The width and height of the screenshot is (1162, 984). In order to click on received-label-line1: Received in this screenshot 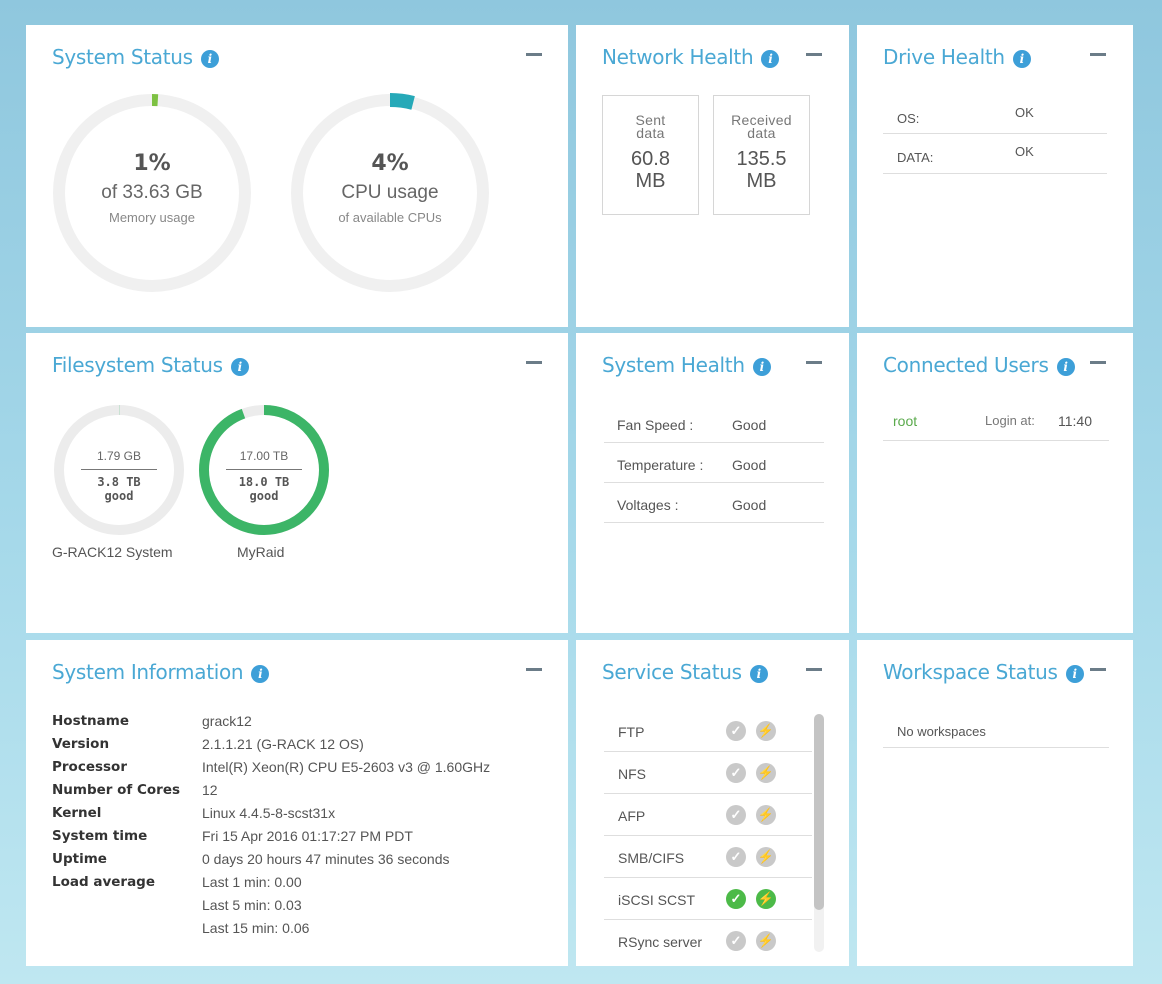, I will do `click(761, 120)`.